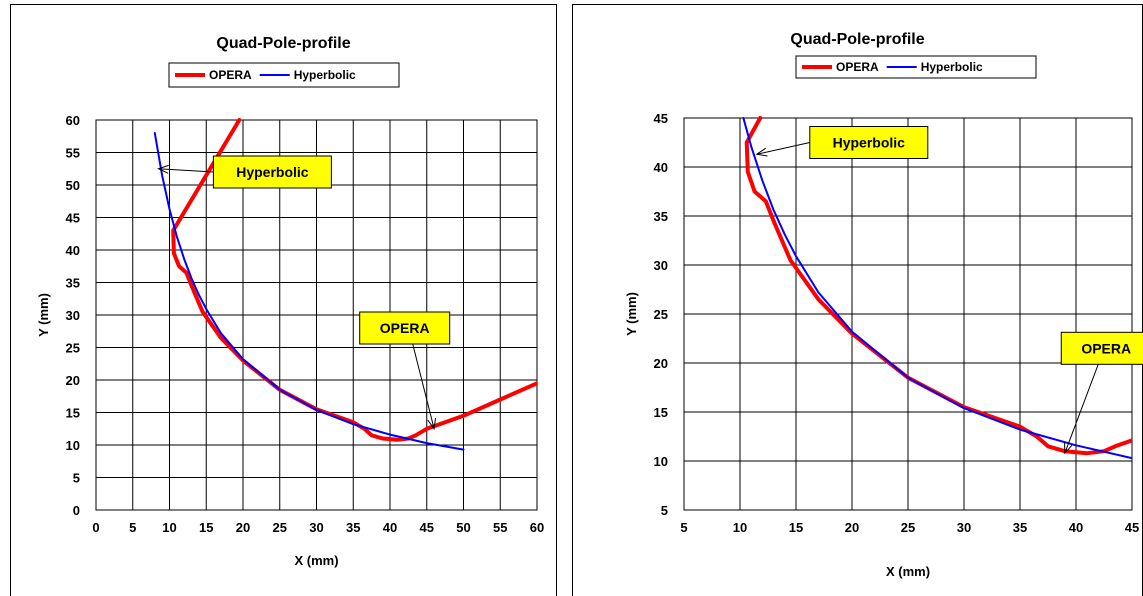 The width and height of the screenshot is (1143, 596). What do you see at coordinates (73, 185) in the screenshot?
I see `y-tick-label: 50` at bounding box center [73, 185].